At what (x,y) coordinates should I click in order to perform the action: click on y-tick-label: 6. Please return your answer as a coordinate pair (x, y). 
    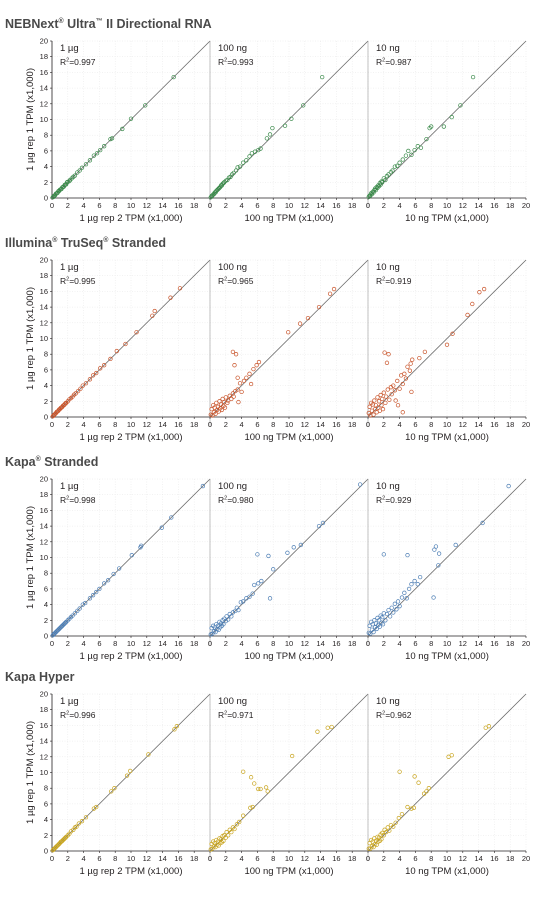
    Looking at the image, I should click on (46, 150).